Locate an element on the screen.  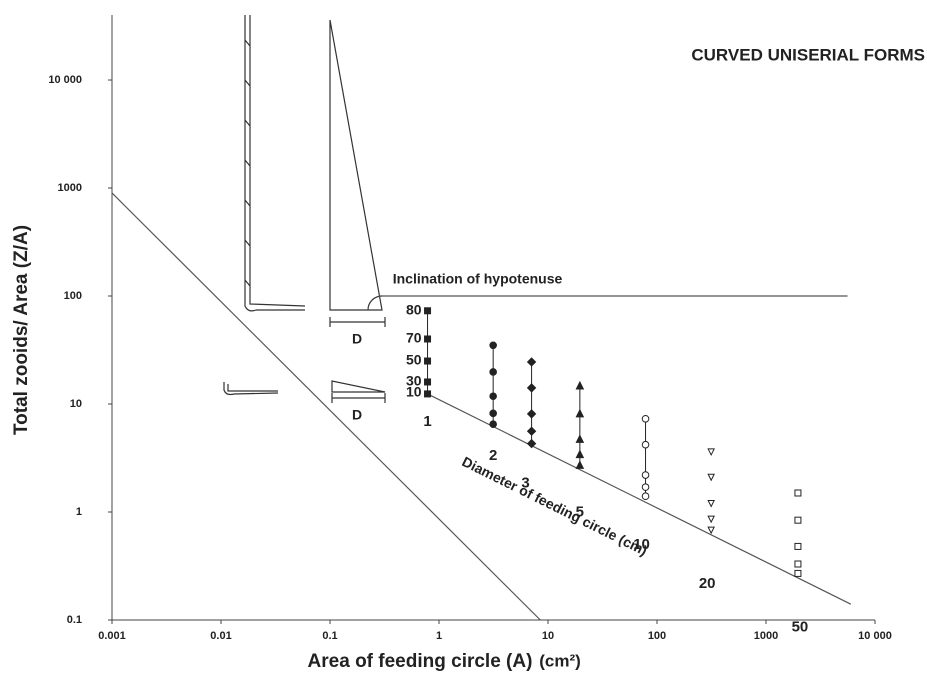
x-tick-label: 0.001 is located at coordinates (112, 636).